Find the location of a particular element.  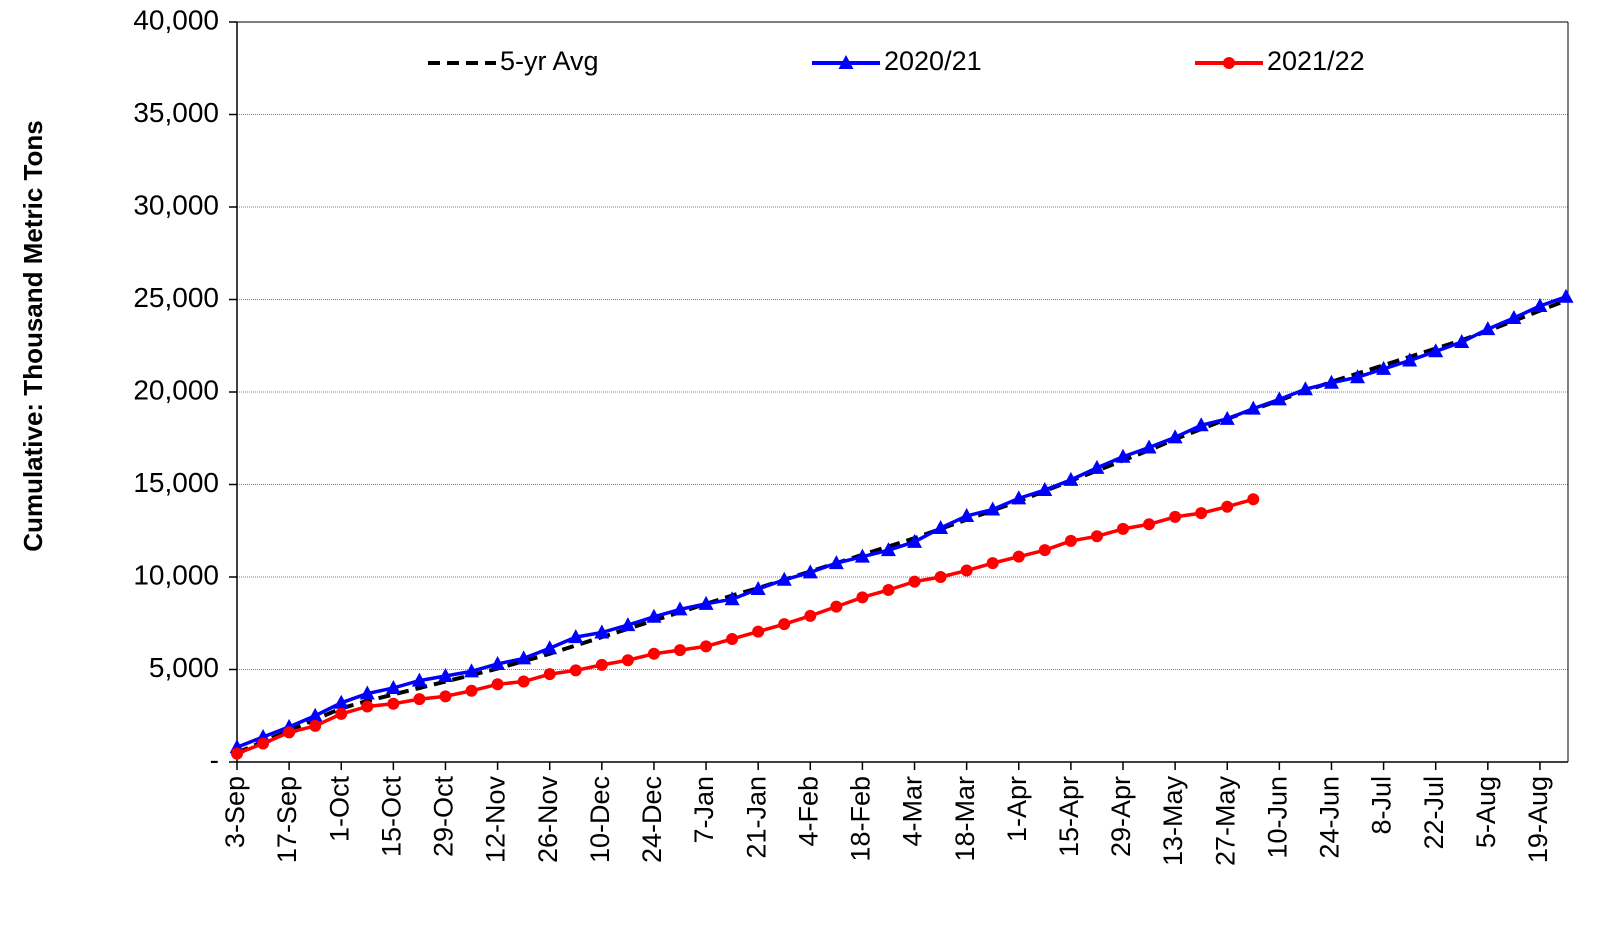

x-tick-label: 7-Jan is located at coordinates (704, 810).